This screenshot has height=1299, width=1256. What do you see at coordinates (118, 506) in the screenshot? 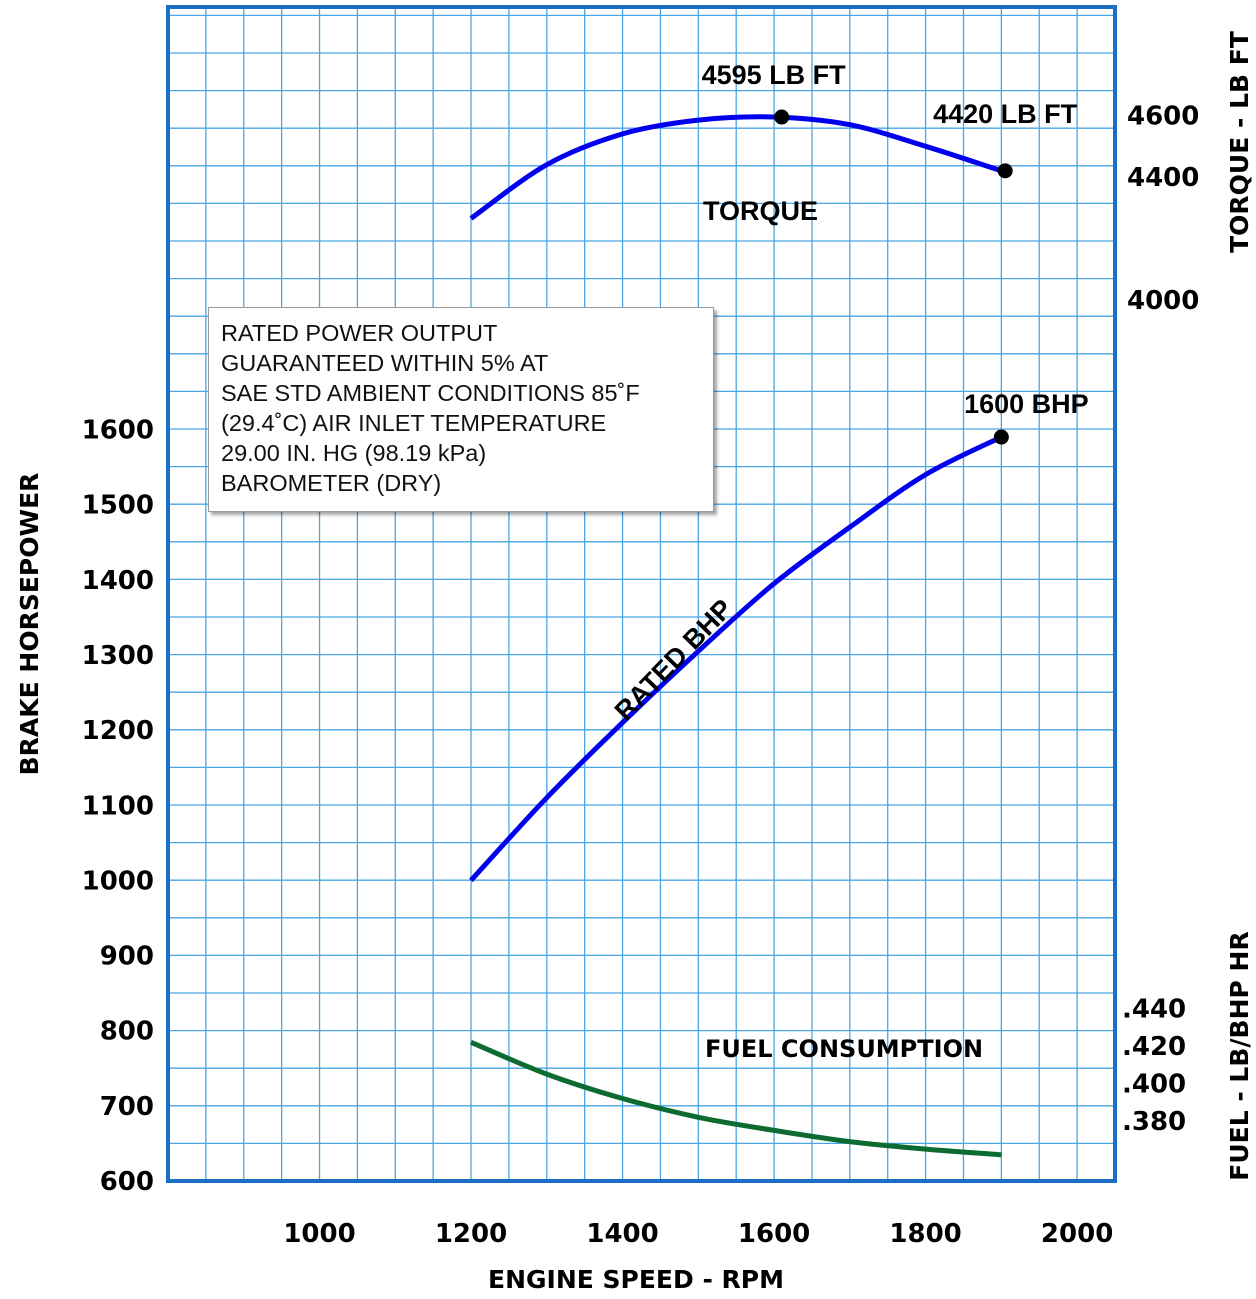
I see `left-tick-label: 1500` at bounding box center [118, 506].